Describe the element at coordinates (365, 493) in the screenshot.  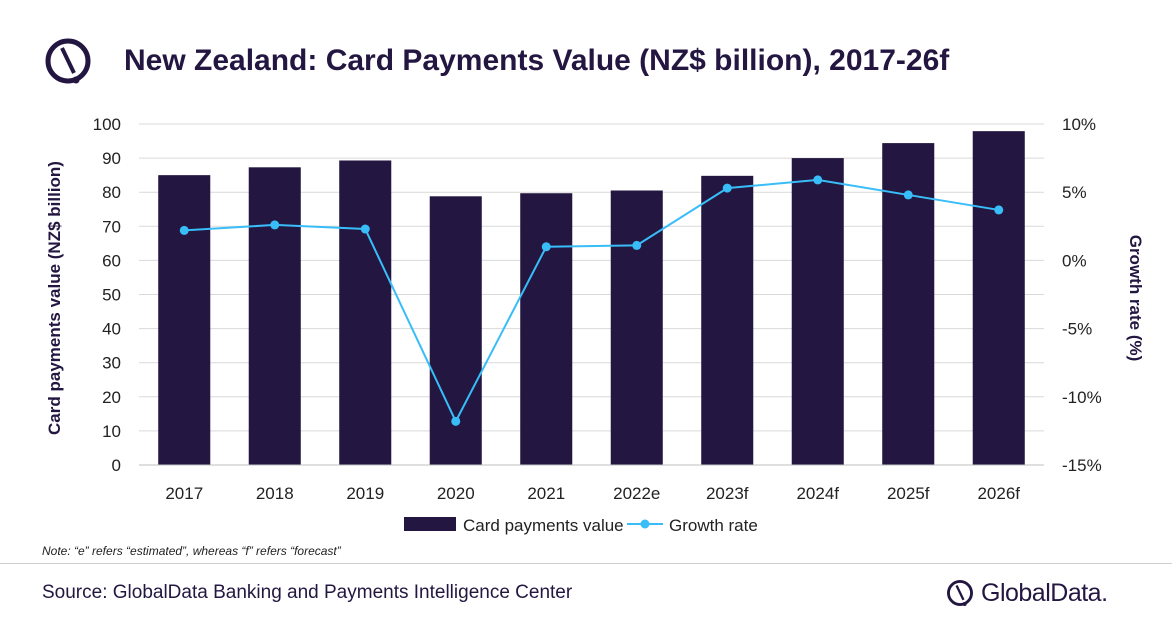
I see `x-tick-label: 2019` at that location.